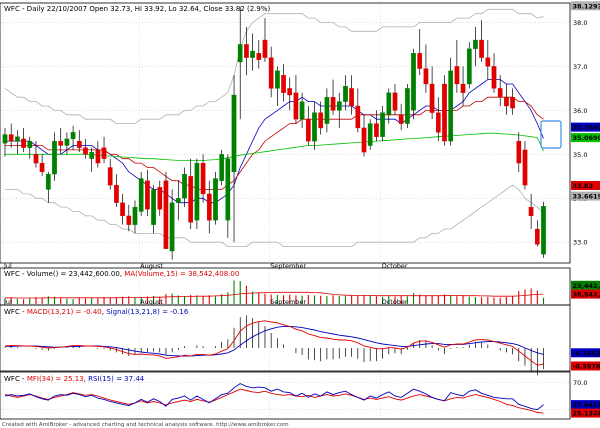  Describe the element at coordinates (104, 312) in the screenshot. I see `macd-title-sep: ,` at that location.